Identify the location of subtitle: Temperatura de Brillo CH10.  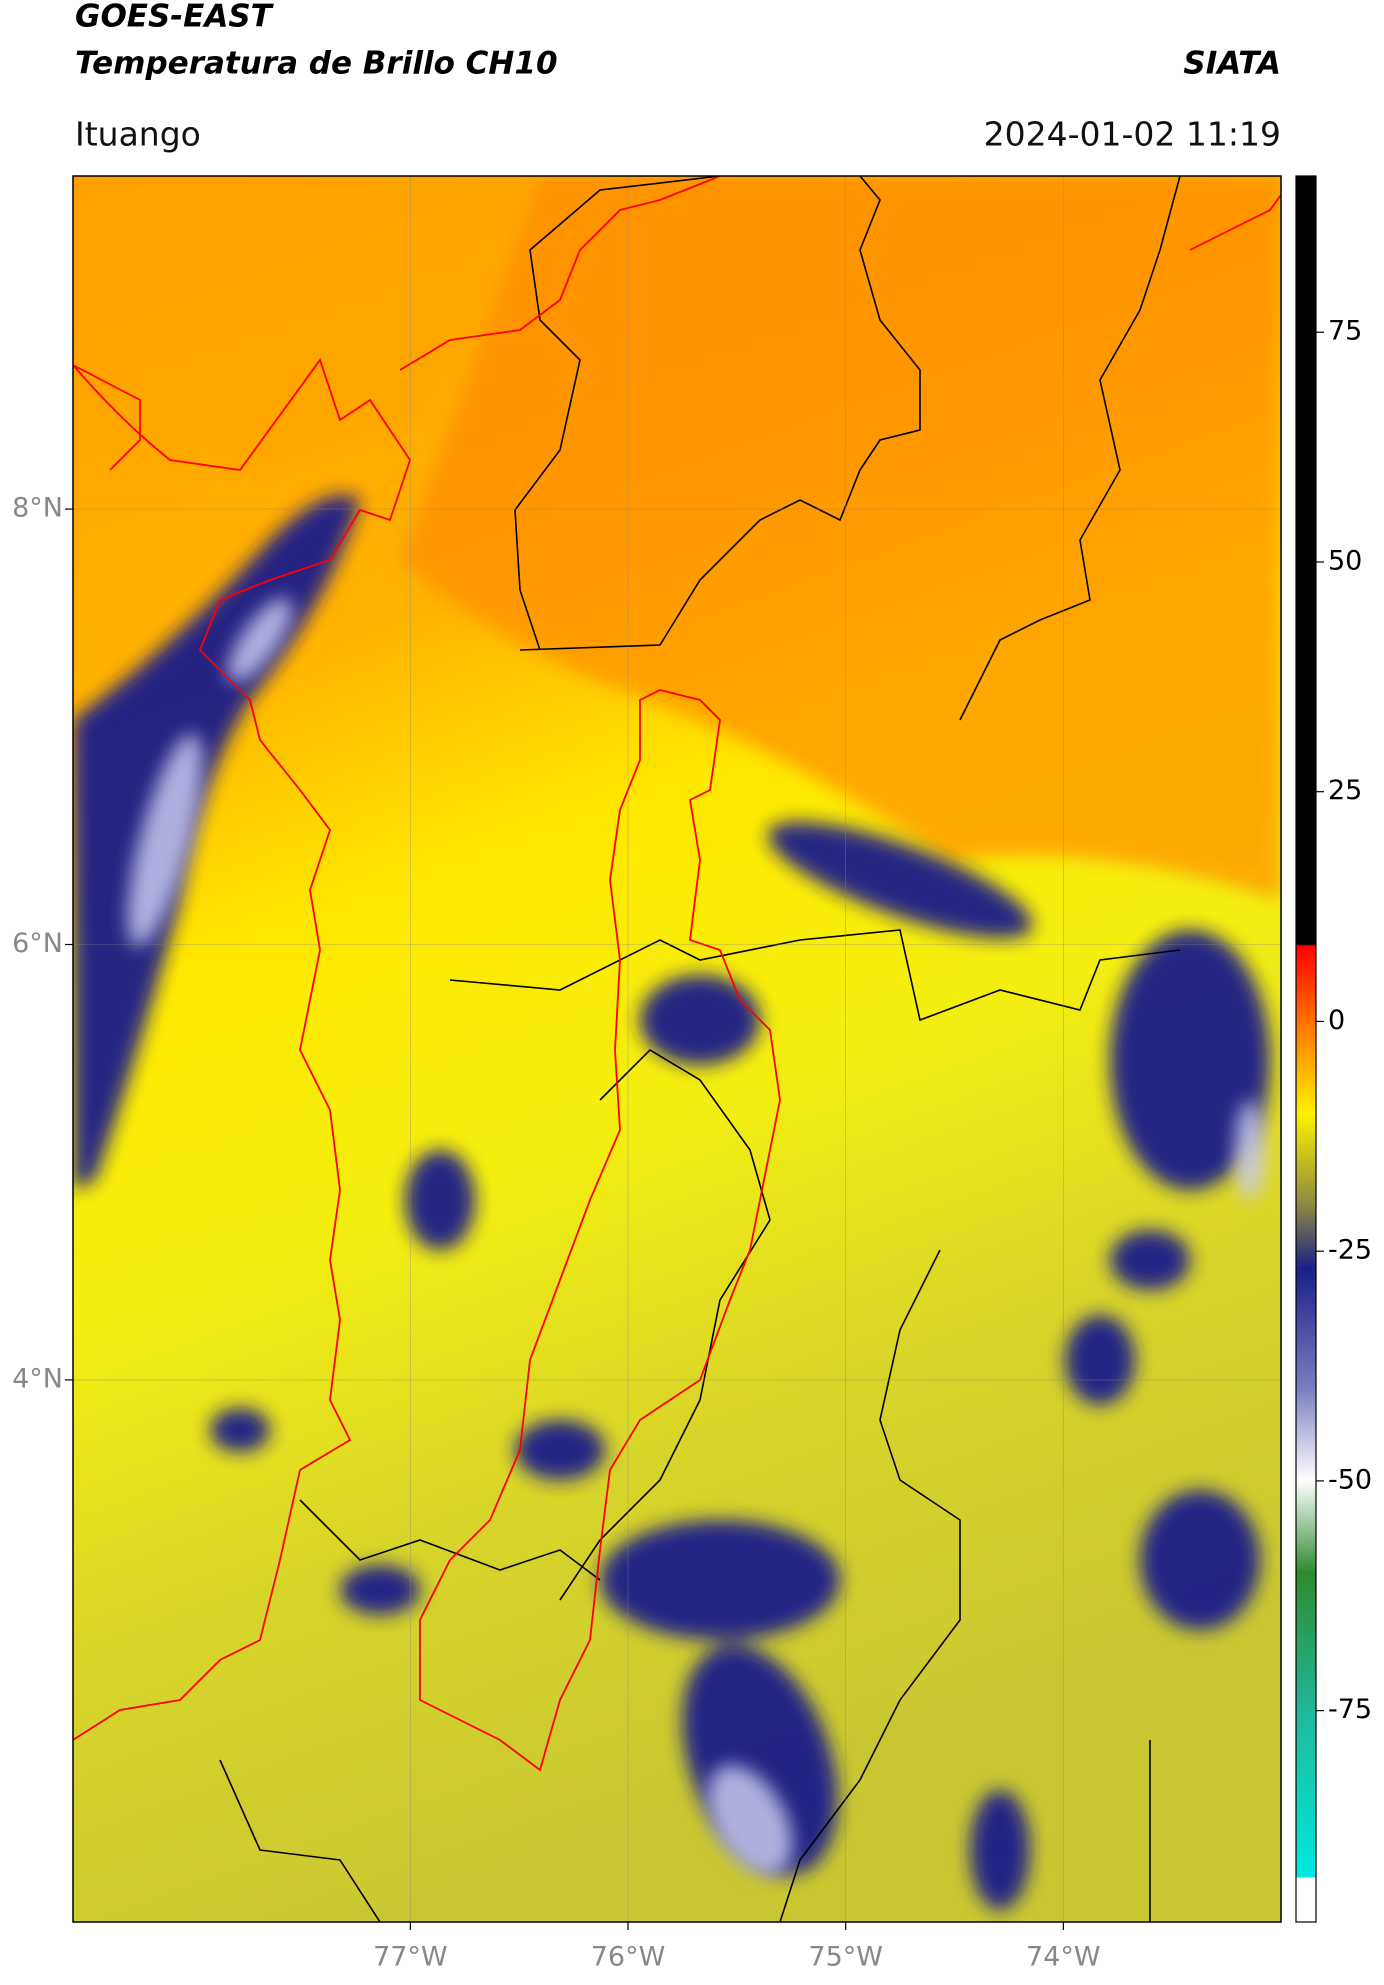
(316, 64).